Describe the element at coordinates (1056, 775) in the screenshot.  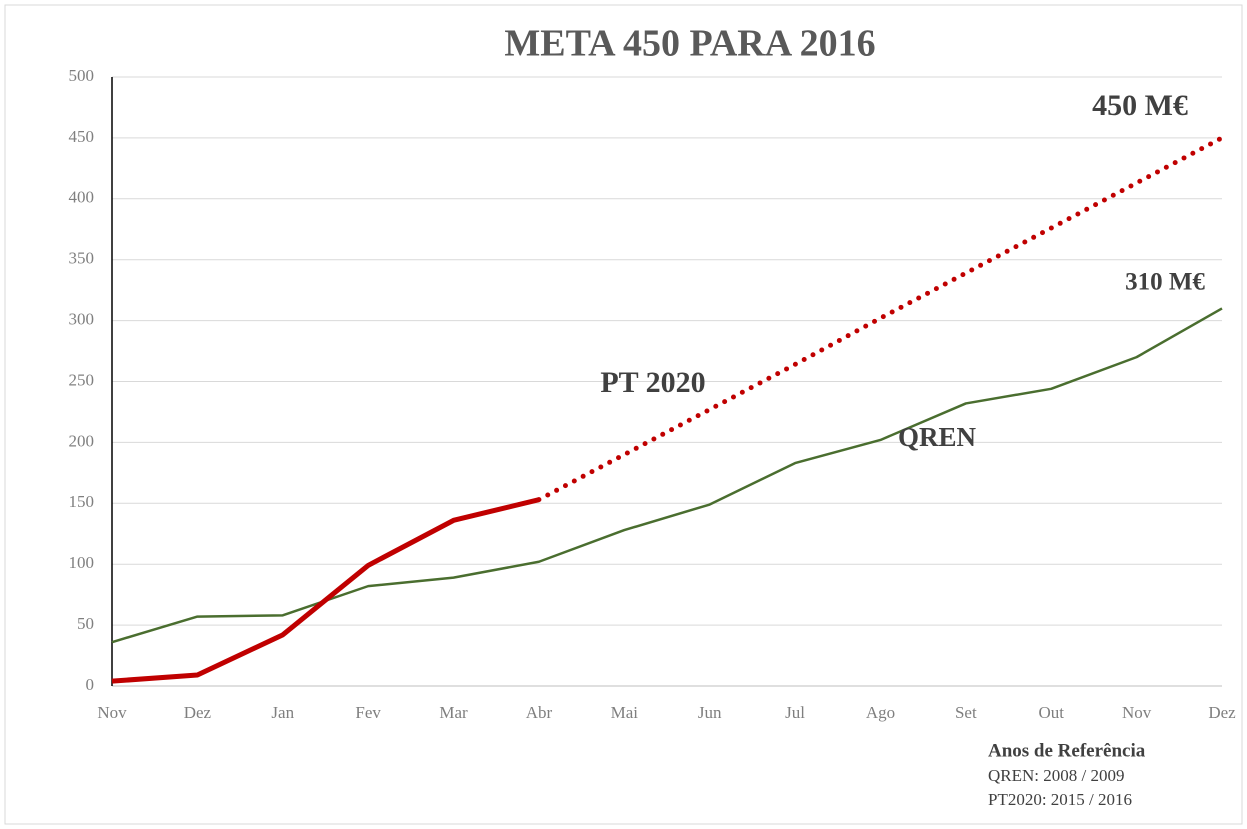
I see `footnote-line: QREN: 2008 / 2009` at that location.